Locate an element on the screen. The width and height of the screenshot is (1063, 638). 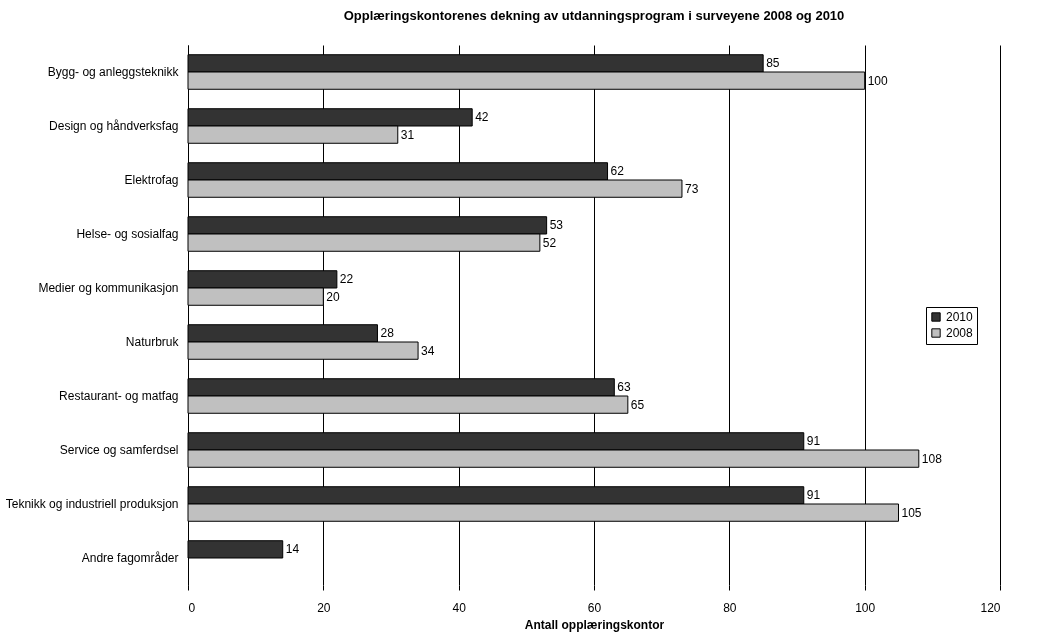
data-label: 52 is located at coordinates (549, 242).